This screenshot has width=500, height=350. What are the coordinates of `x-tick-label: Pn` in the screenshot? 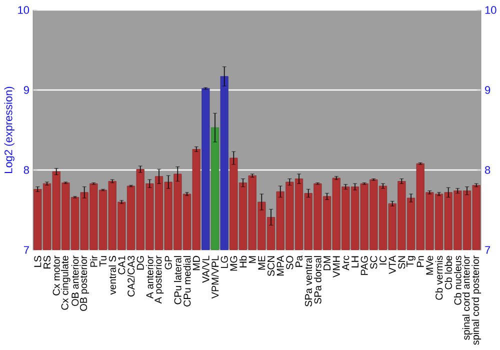 It's located at (420, 261).